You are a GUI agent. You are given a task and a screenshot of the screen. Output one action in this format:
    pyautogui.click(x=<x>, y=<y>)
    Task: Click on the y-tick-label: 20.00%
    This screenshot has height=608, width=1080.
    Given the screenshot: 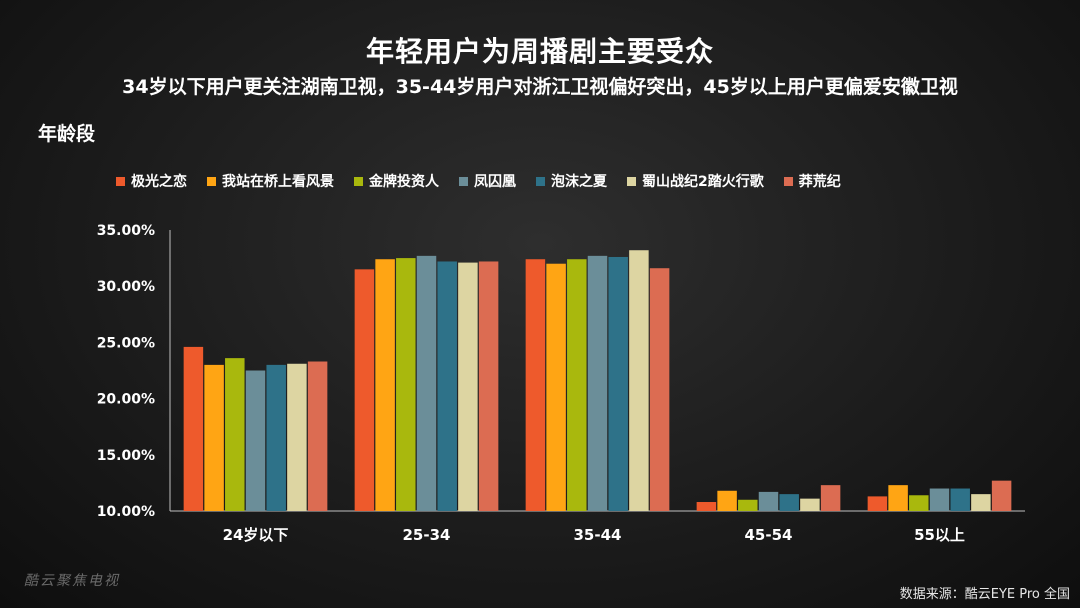 What is the action you would take?
    pyautogui.click(x=126, y=400)
    